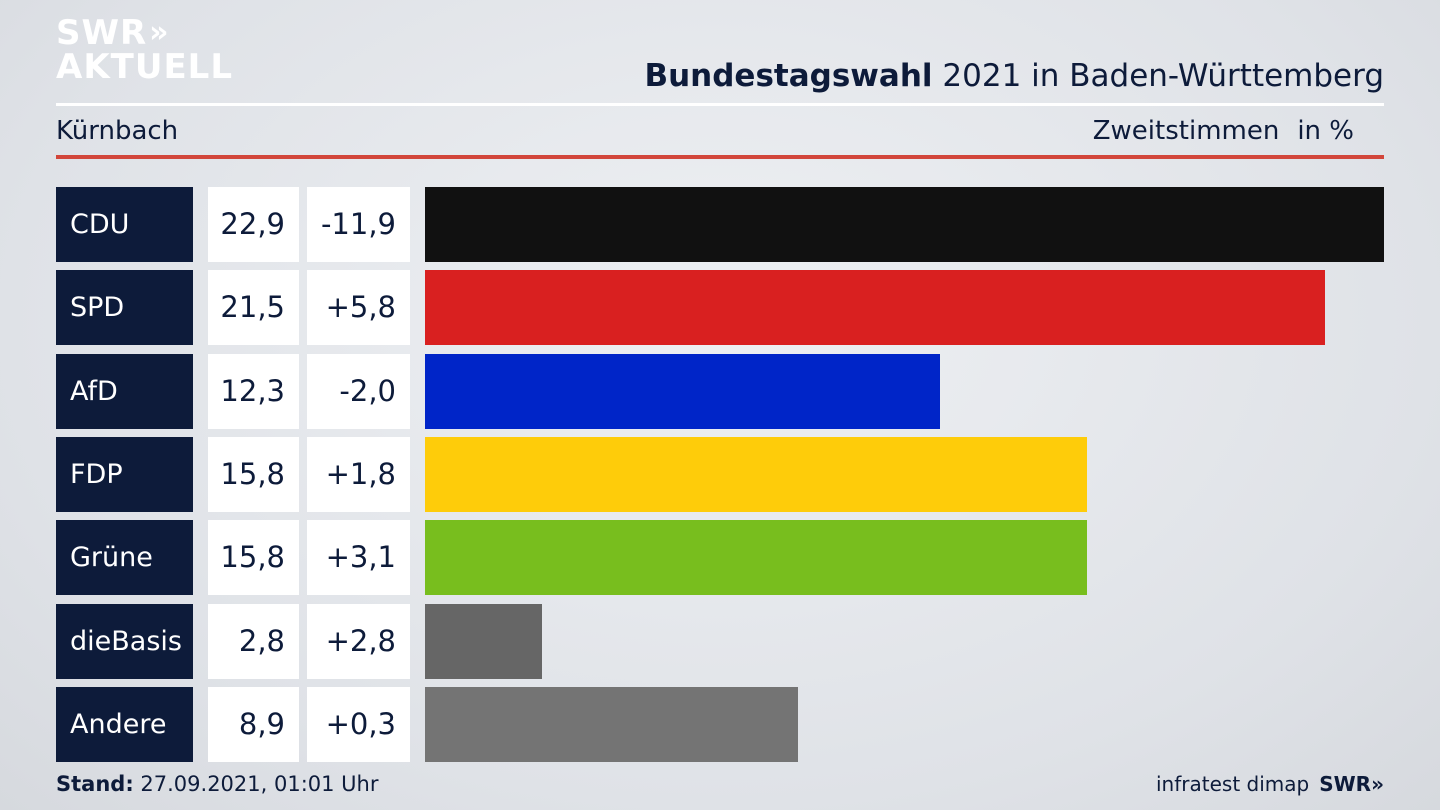  I want to click on logo-aktuell-text: AKTUELL, so click(145, 67).